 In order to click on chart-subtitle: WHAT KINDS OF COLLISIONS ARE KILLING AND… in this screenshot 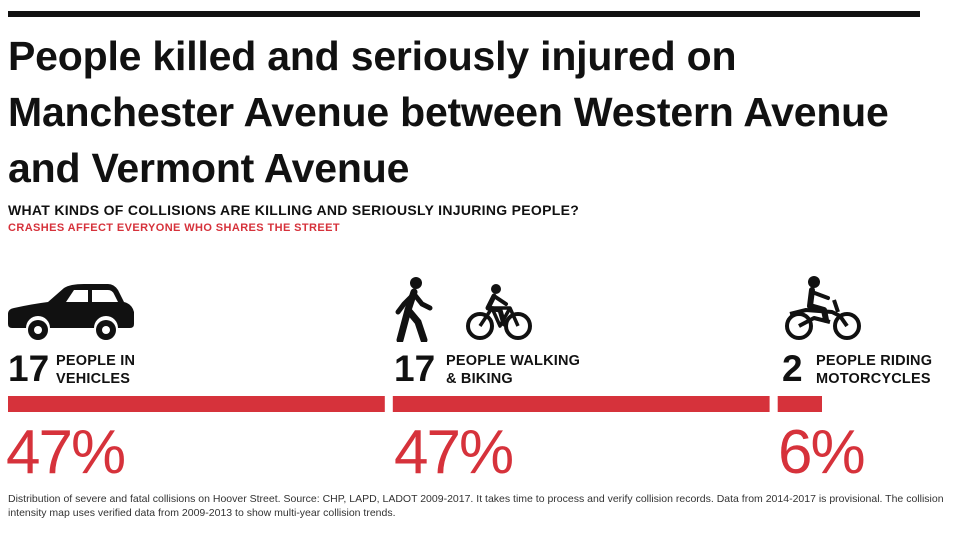, I will do `click(294, 210)`.